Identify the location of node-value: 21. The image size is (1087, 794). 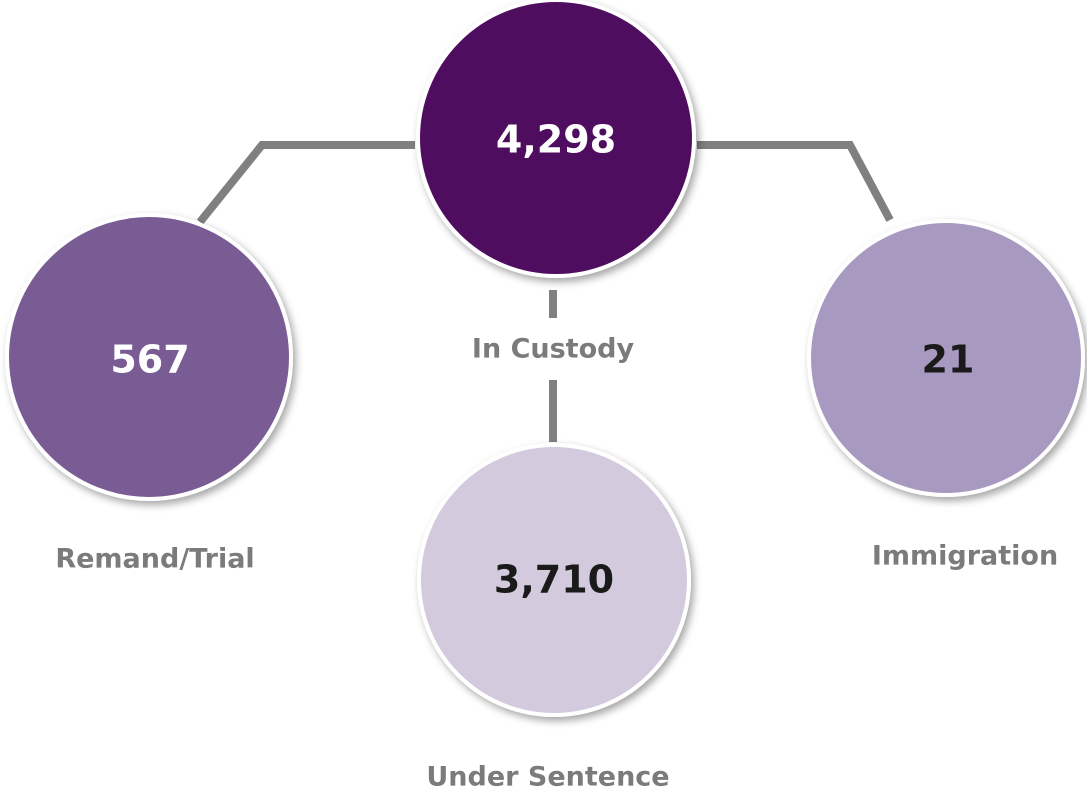
(948, 360).